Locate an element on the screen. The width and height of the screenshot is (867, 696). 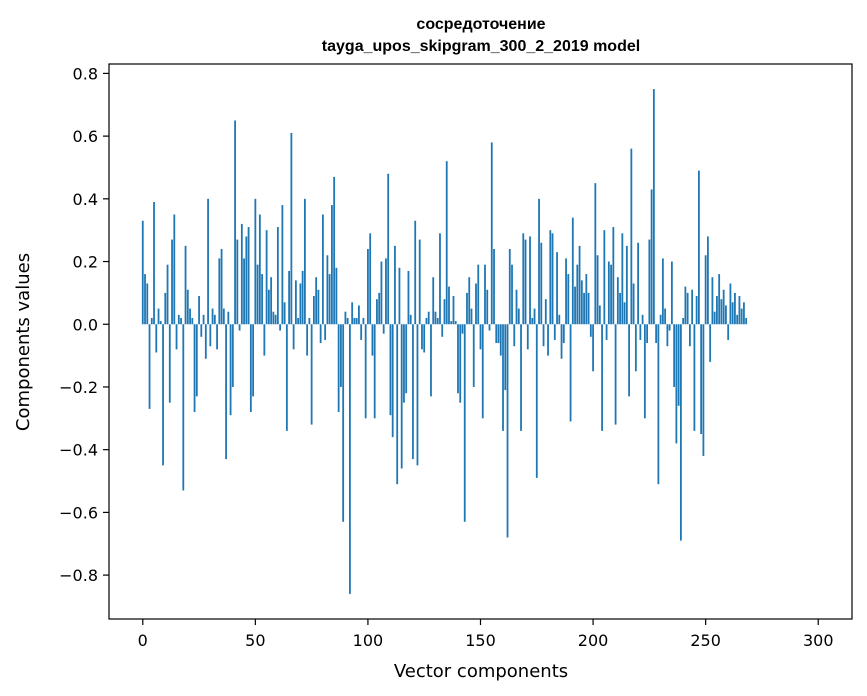
x-axis-label: Vector components is located at coordinates (481, 671).